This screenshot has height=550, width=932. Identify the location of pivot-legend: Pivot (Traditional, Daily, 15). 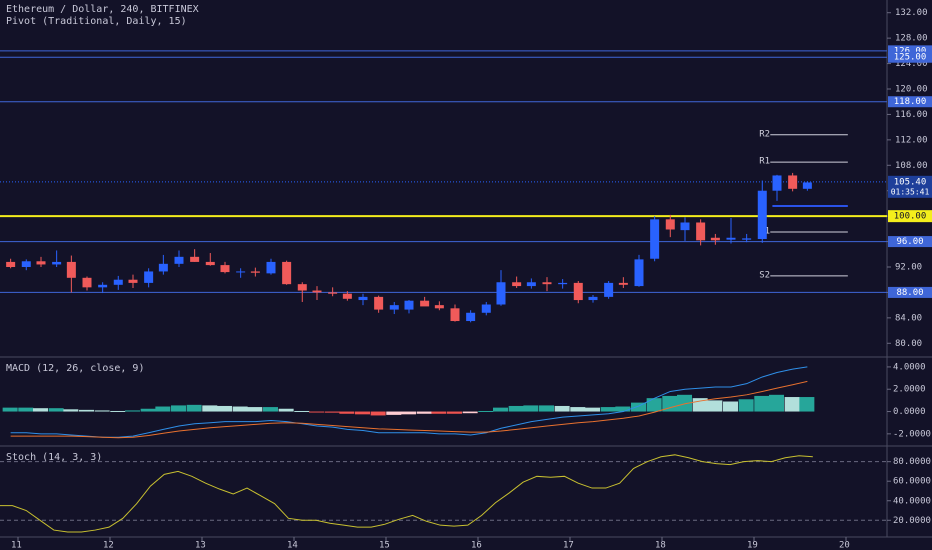
(96, 21).